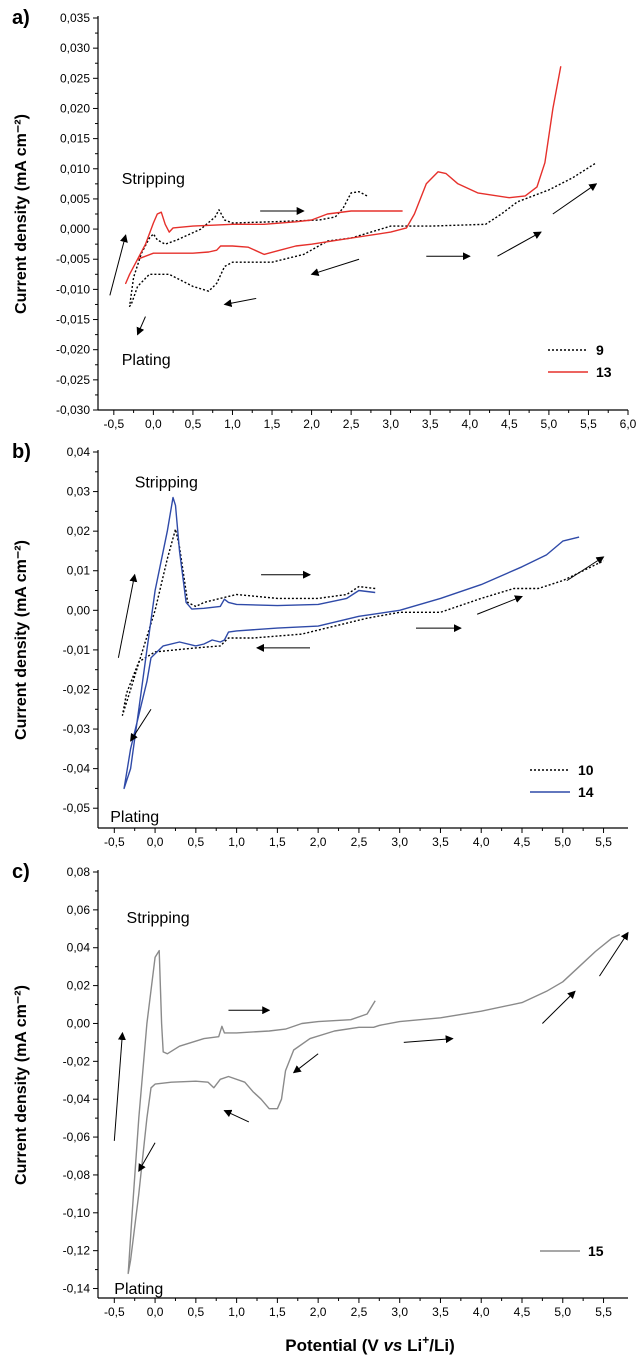 This screenshot has width=640, height=1360. I want to click on legend-label: 9, so click(600, 350).